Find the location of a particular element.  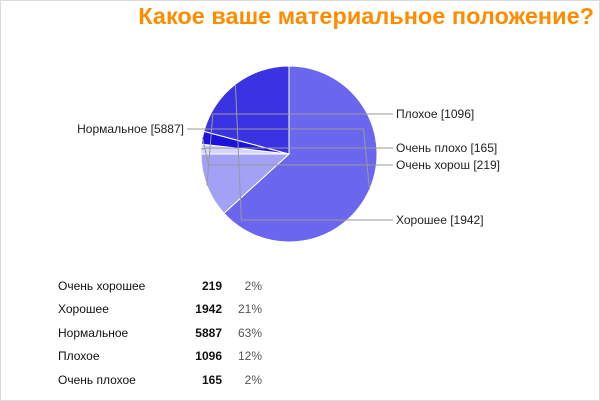

table-cell-count: 219 is located at coordinates (211, 285).